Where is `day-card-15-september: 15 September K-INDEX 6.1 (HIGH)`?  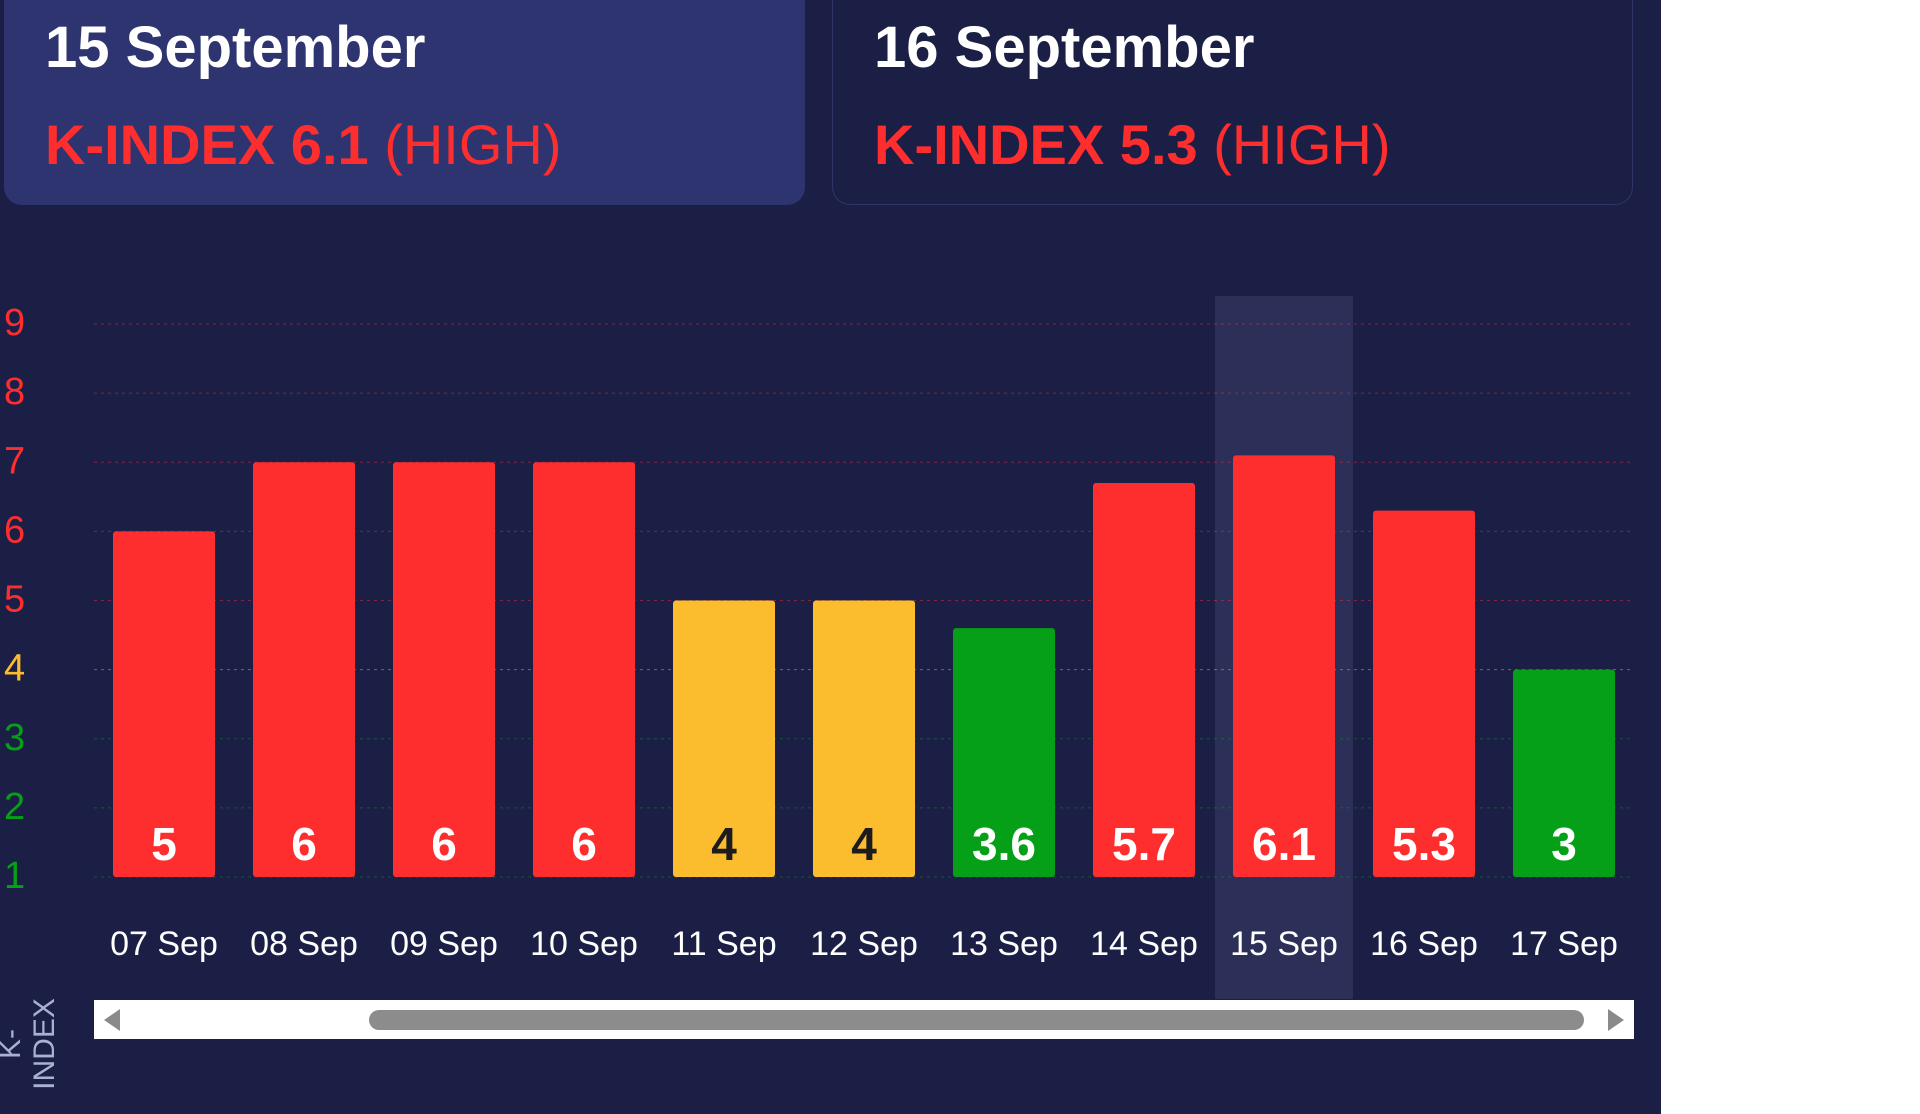 day-card-15-september: 15 September K-INDEX 6.1 (HIGH) is located at coordinates (404, 102).